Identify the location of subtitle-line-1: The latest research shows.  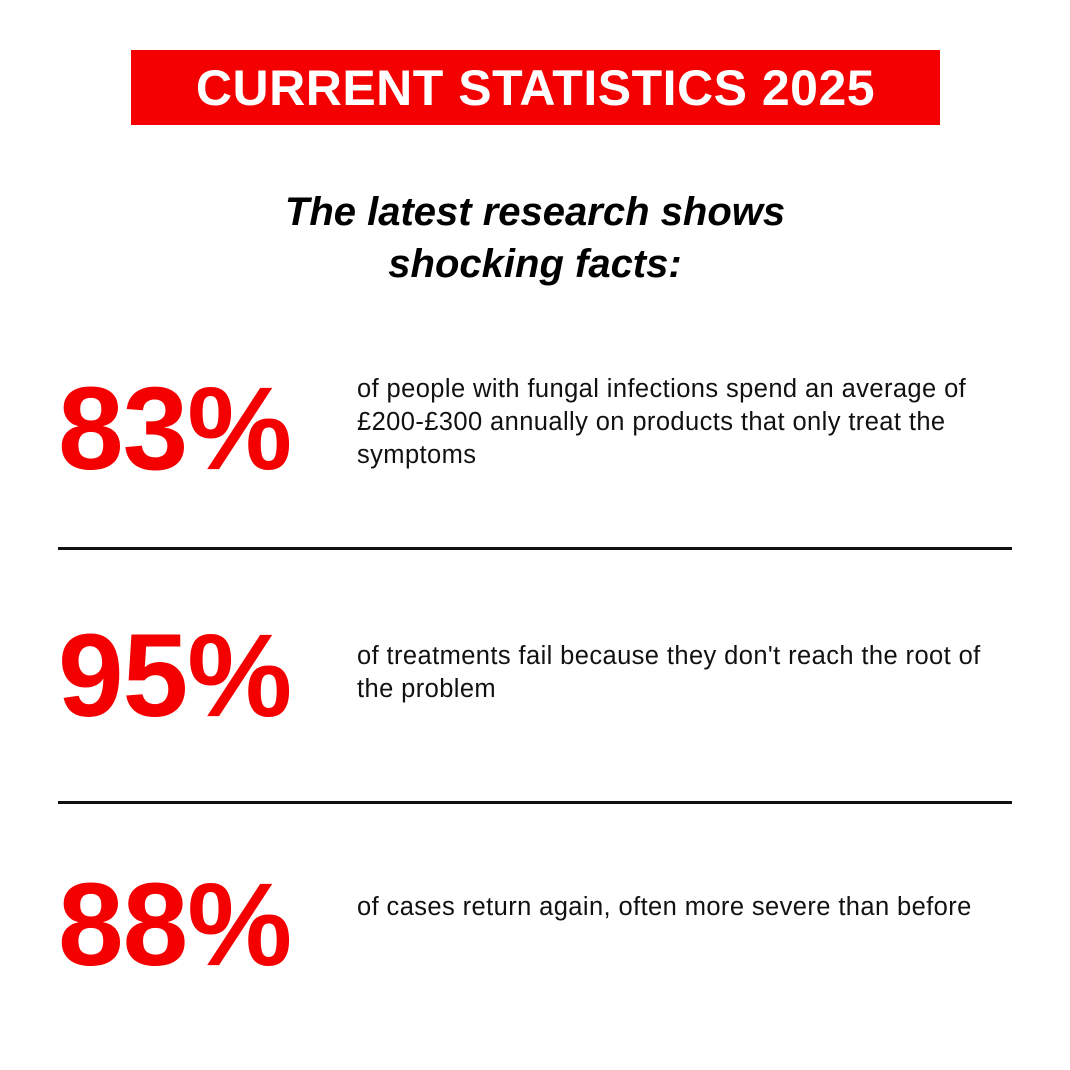
(535, 212).